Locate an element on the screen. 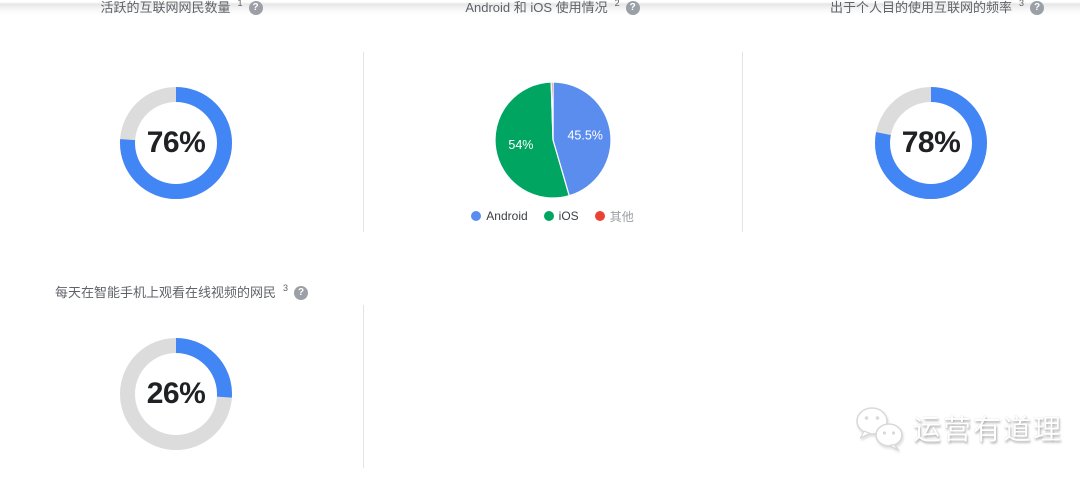 The image size is (1080, 480). pie-chart-os-usage: 45.5% 54% is located at coordinates (553, 140).